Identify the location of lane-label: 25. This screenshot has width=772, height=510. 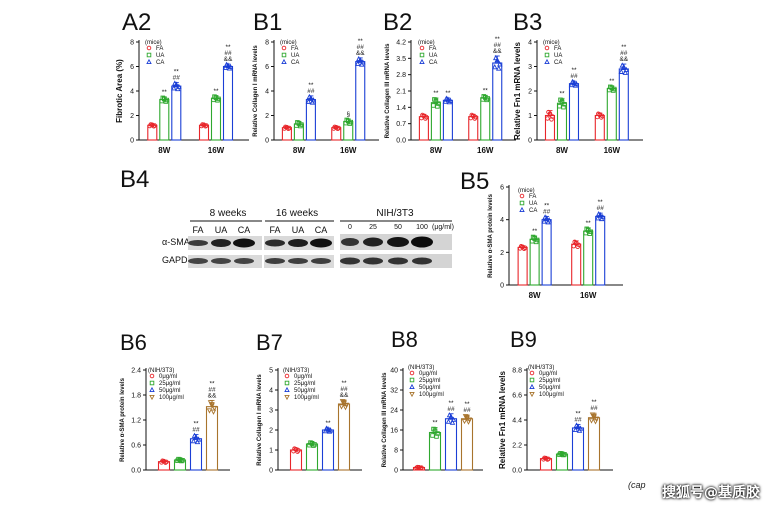
(373, 227).